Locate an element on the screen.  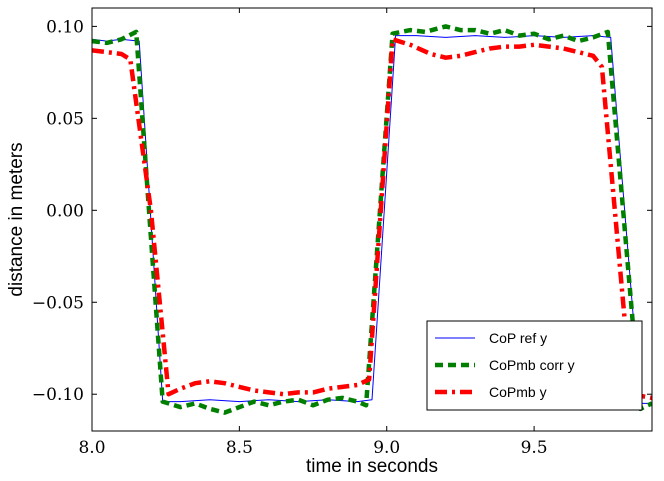
y-tick-label: −0.05 is located at coordinates (58, 303).